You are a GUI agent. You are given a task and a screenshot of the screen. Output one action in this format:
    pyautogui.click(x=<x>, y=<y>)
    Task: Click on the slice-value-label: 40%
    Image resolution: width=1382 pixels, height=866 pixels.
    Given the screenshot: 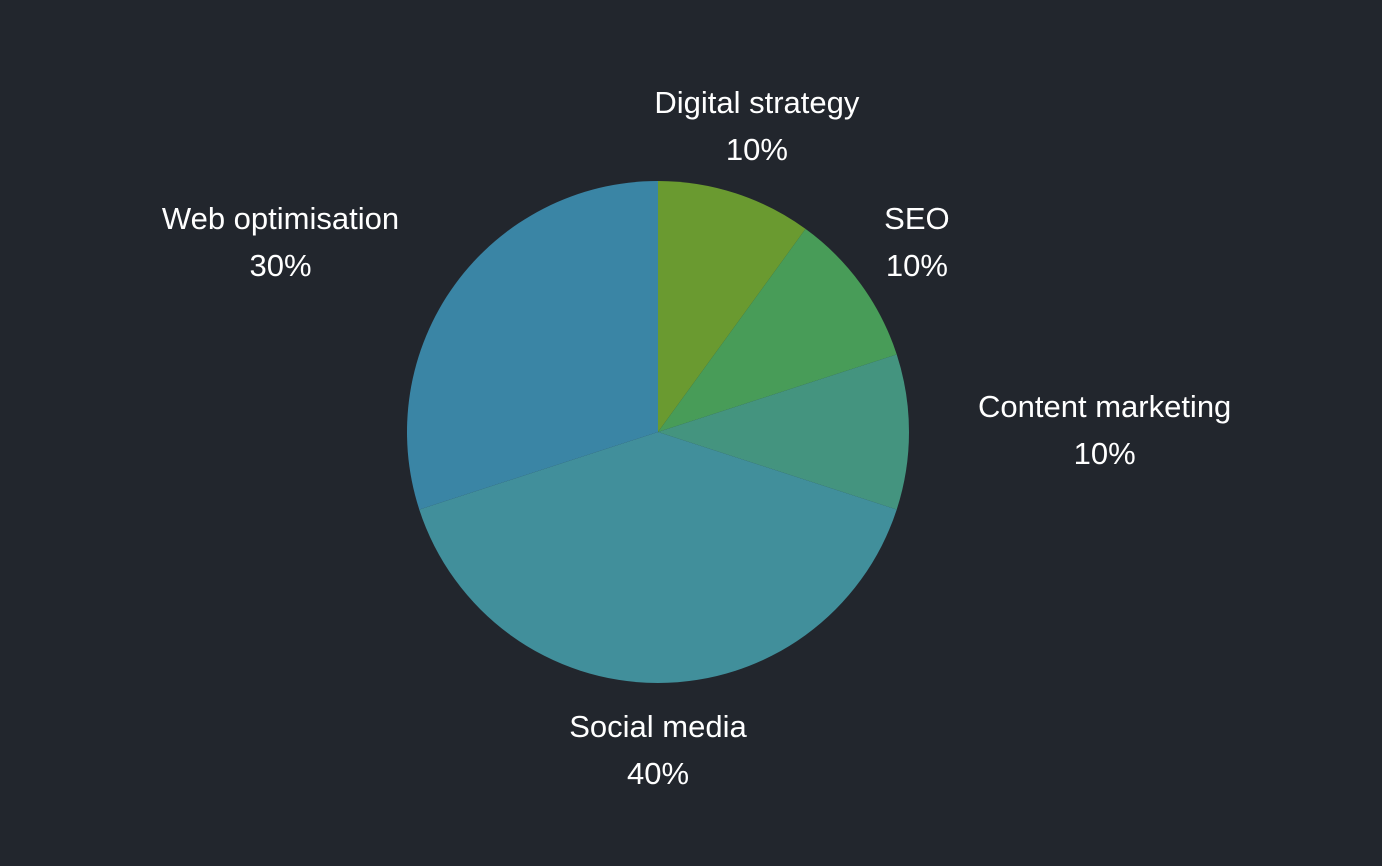 What is the action you would take?
    pyautogui.click(x=658, y=773)
    